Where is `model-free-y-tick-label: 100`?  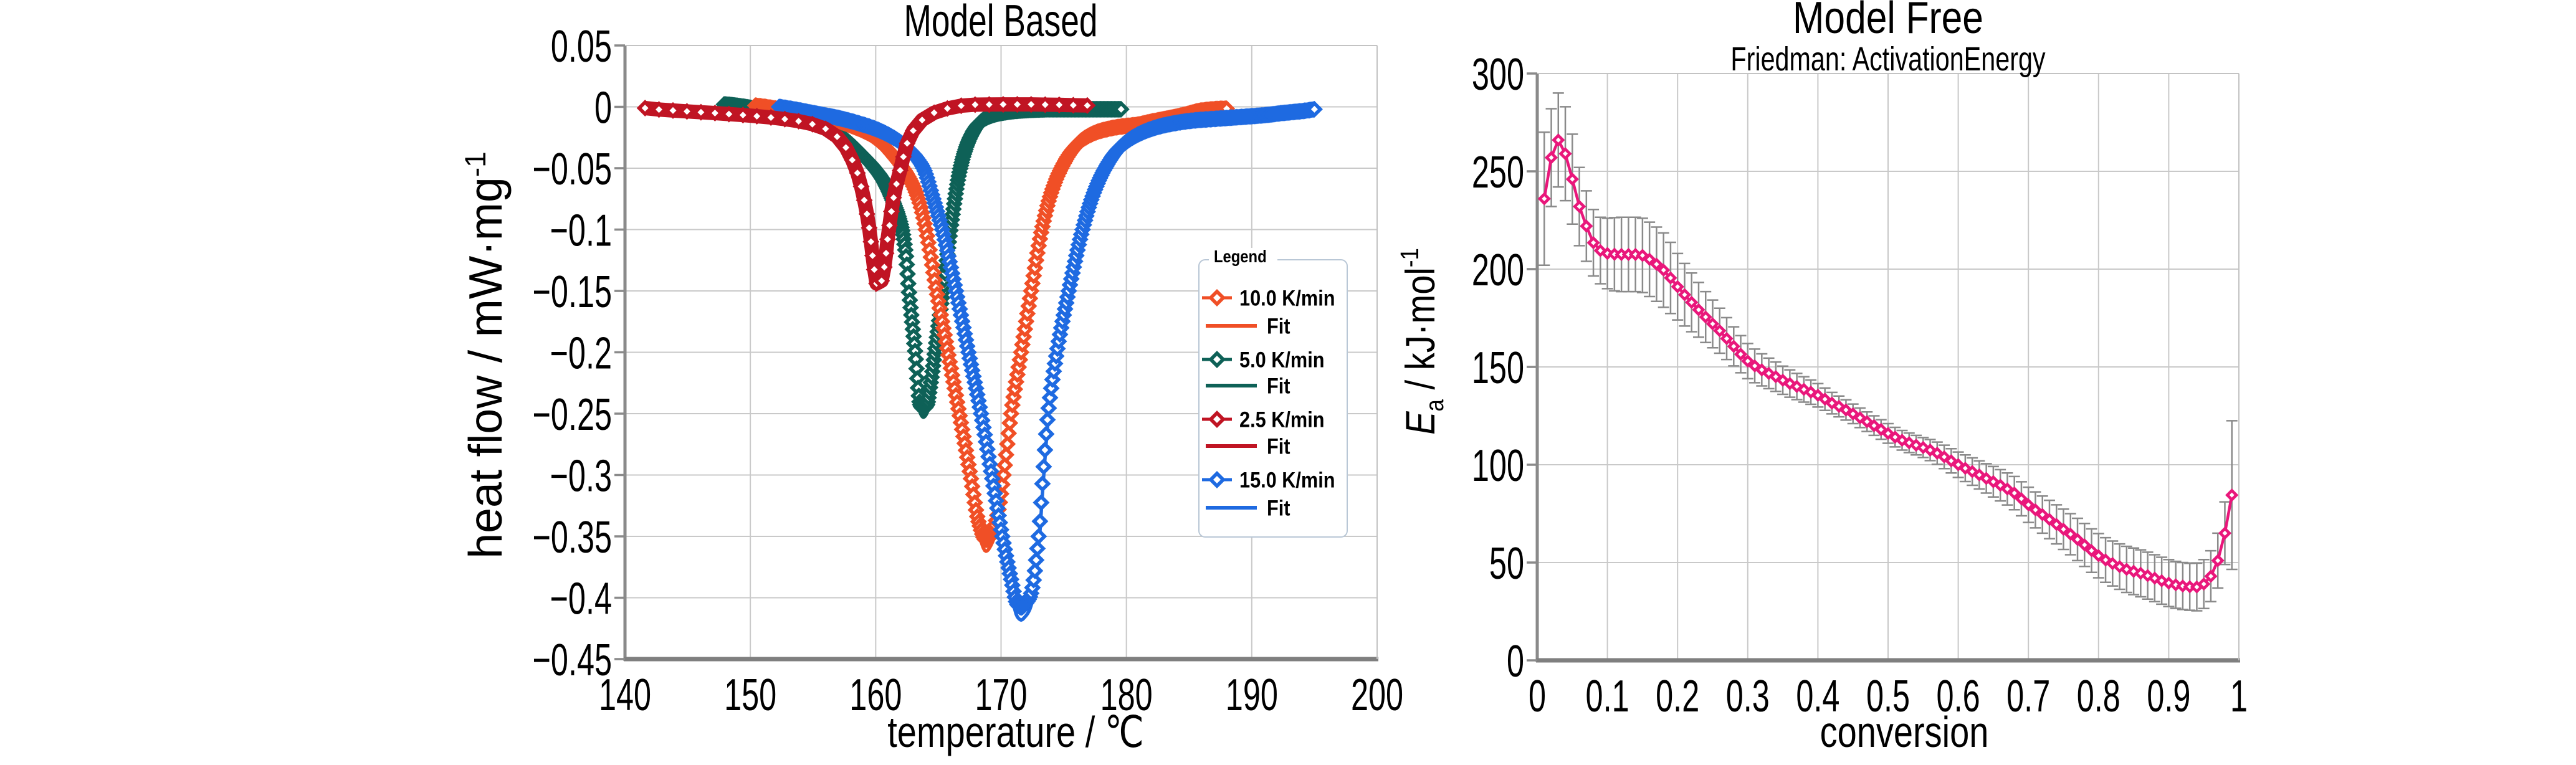 model-free-y-tick-label: 100 is located at coordinates (1498, 466).